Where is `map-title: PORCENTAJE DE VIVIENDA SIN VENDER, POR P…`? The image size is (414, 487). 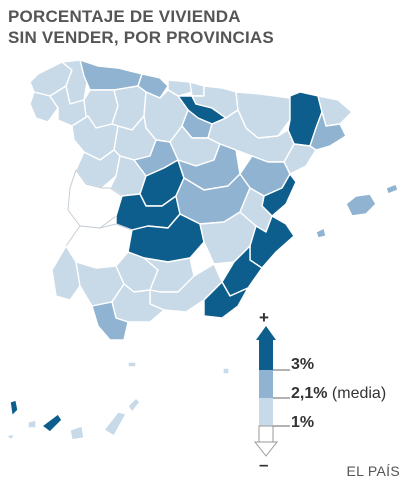
map-title: PORCENTAJE DE VIVIENDA SIN VENDER, POR P… is located at coordinates (141, 27).